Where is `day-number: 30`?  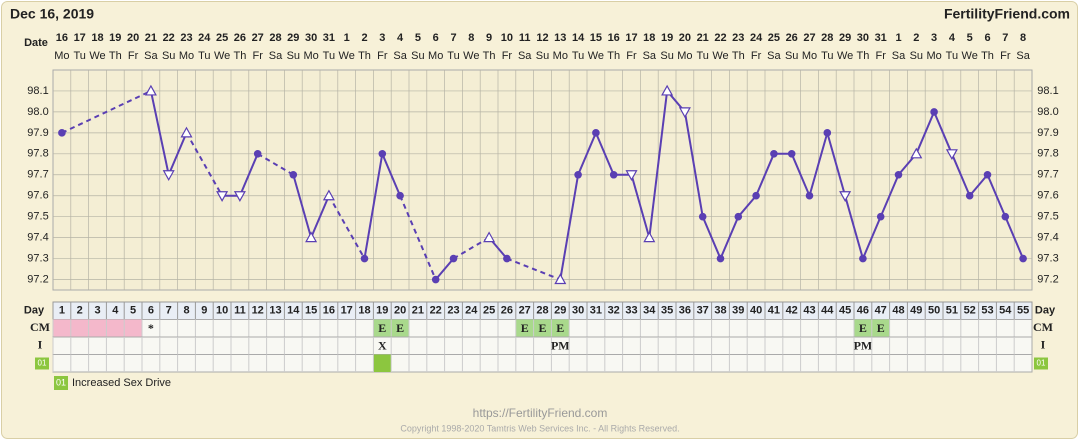 day-number: 30 is located at coordinates (578, 311).